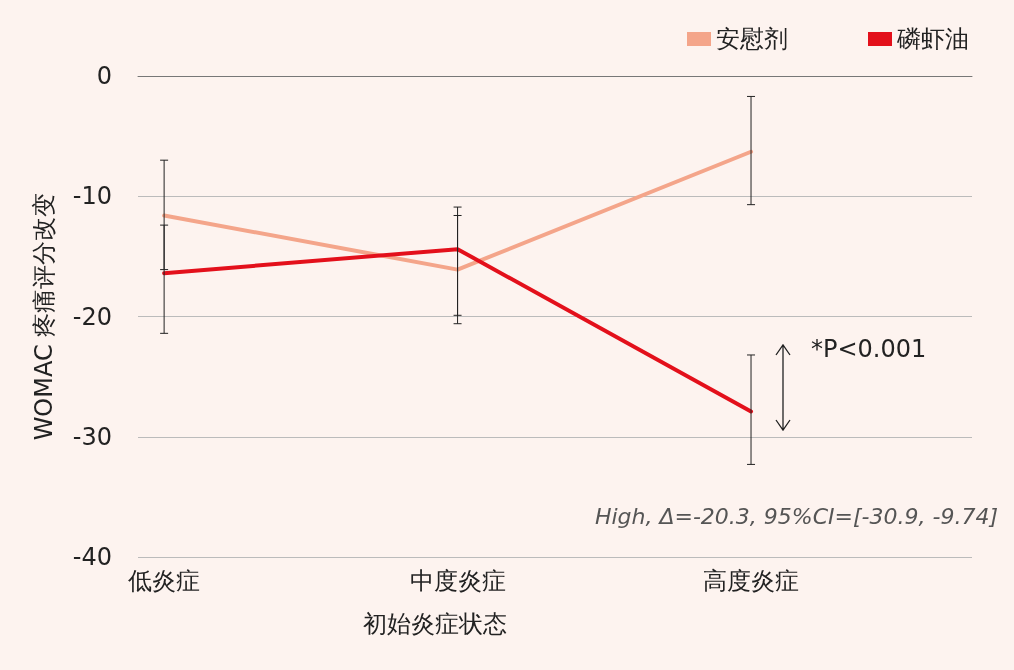  What do you see at coordinates (752, 39) in the screenshot?
I see `legend-label: 安慰剂` at bounding box center [752, 39].